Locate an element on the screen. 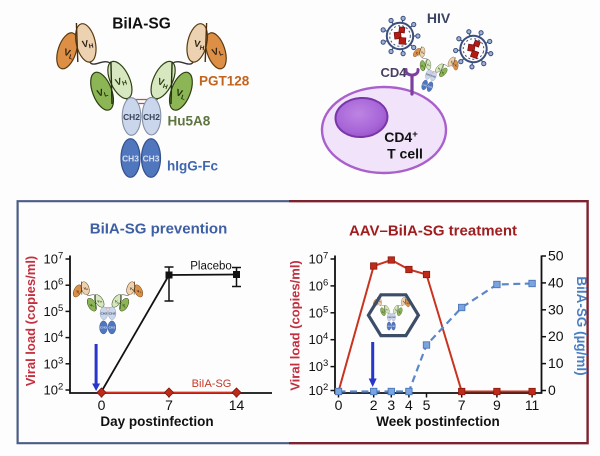 This screenshot has width=600, height=456. svg-text: 3 is located at coordinates (391, 405).